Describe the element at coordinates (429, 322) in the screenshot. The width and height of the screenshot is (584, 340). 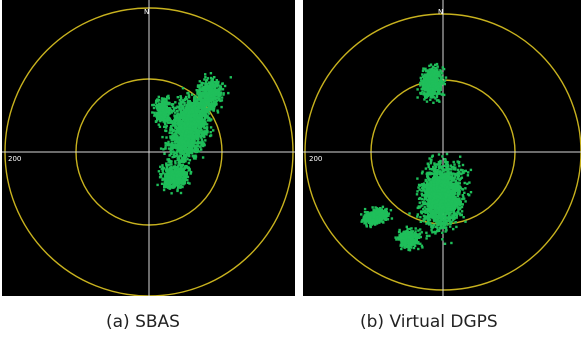
I see `caption-virtual-dgps: (b) Virtual DGPS` at that location.